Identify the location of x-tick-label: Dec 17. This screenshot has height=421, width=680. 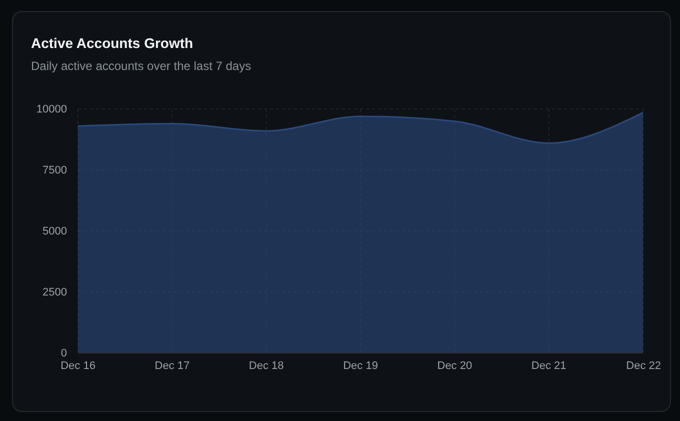
(172, 366).